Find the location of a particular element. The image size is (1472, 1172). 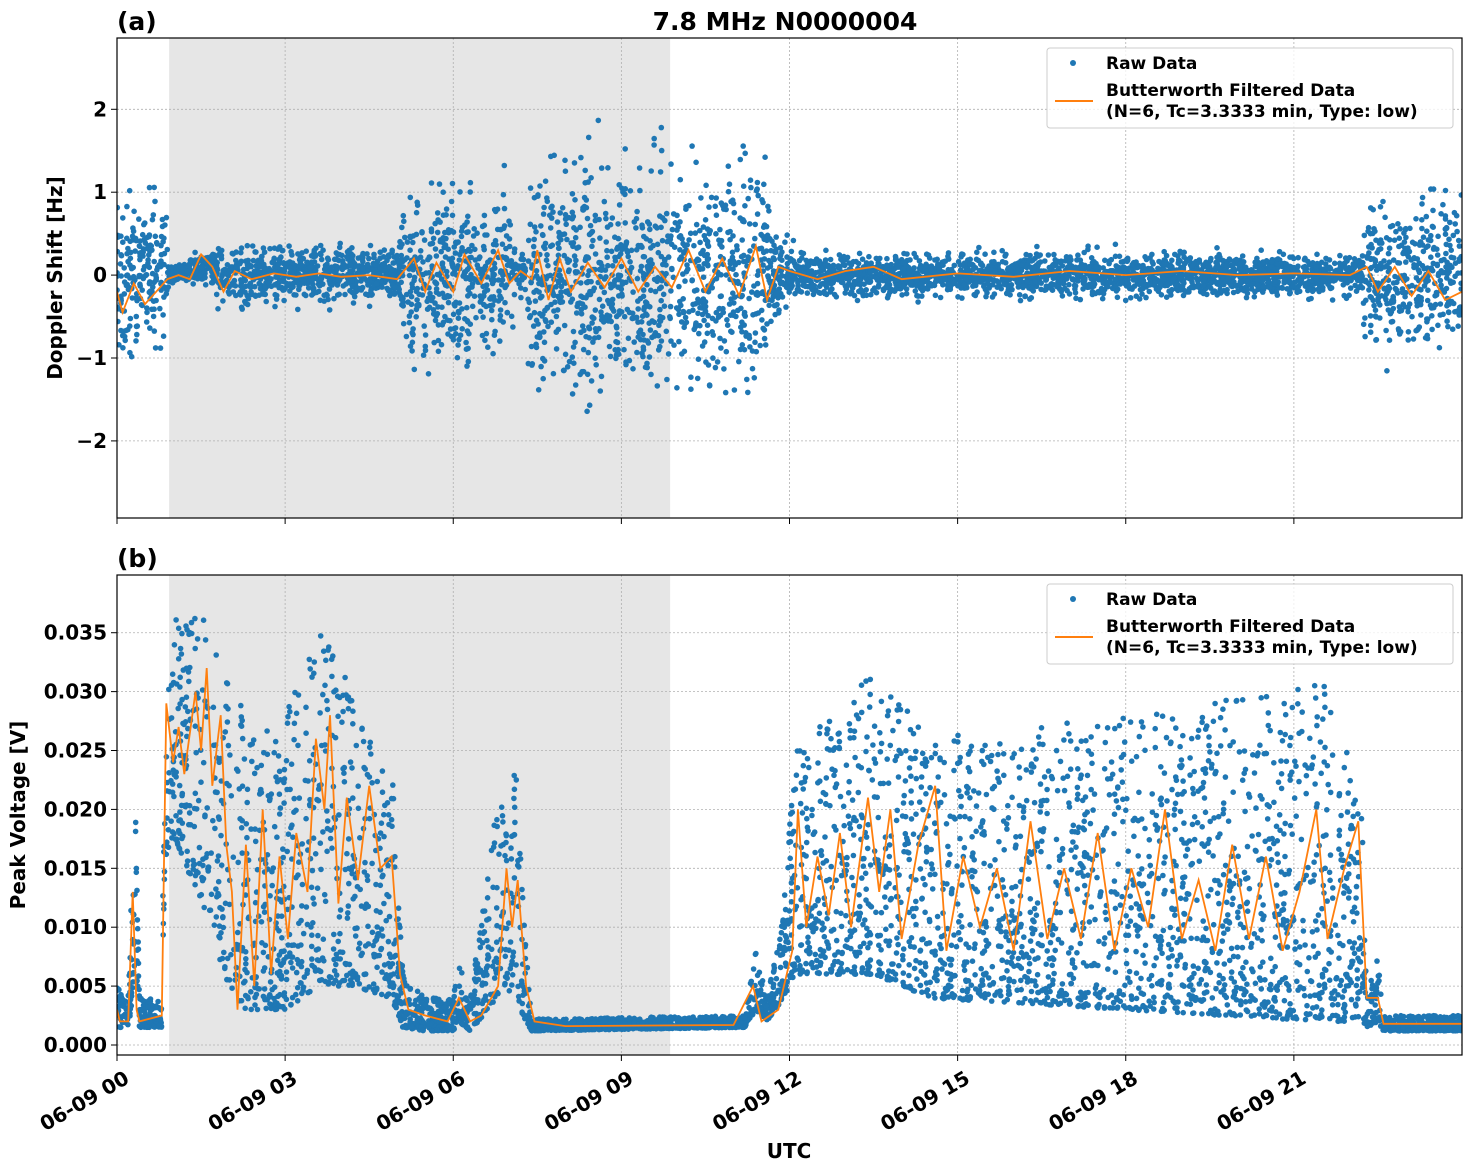

y-tick-label: −1 is located at coordinates (91, 358).